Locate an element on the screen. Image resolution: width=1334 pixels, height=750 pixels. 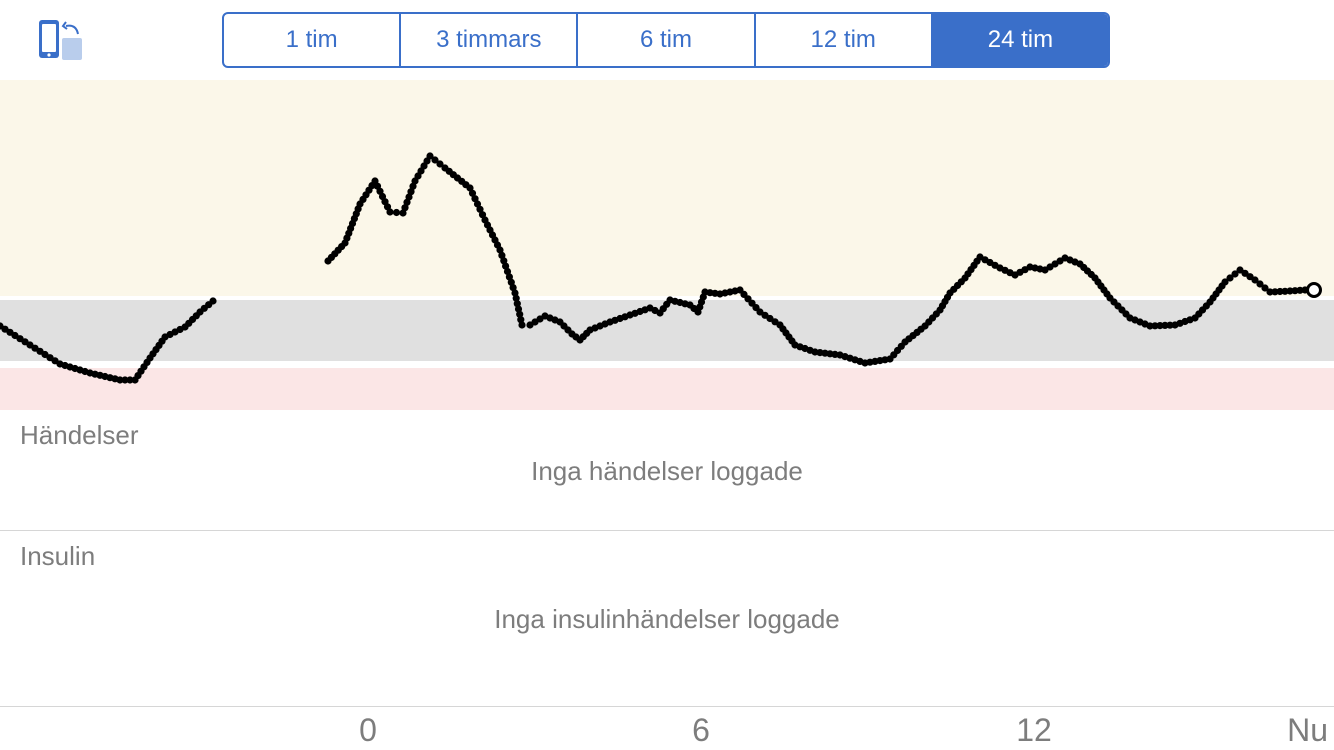
range-12h-button: 12 tim is located at coordinates (842, 40).